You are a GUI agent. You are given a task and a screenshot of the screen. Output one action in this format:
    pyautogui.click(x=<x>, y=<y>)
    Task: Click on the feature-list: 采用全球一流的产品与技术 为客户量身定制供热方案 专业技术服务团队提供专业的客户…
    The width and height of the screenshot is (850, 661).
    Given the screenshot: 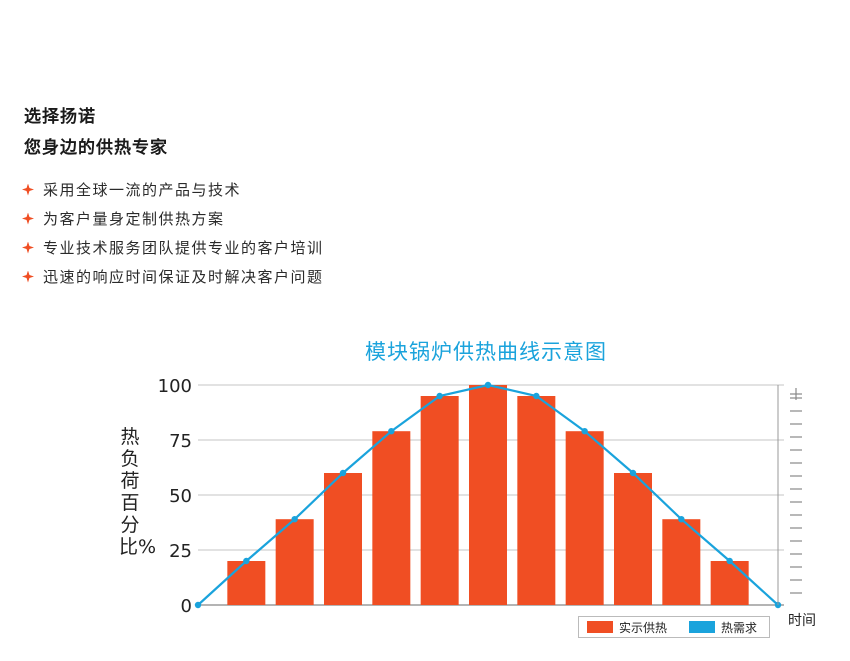 What is the action you would take?
    pyautogui.click(x=173, y=233)
    